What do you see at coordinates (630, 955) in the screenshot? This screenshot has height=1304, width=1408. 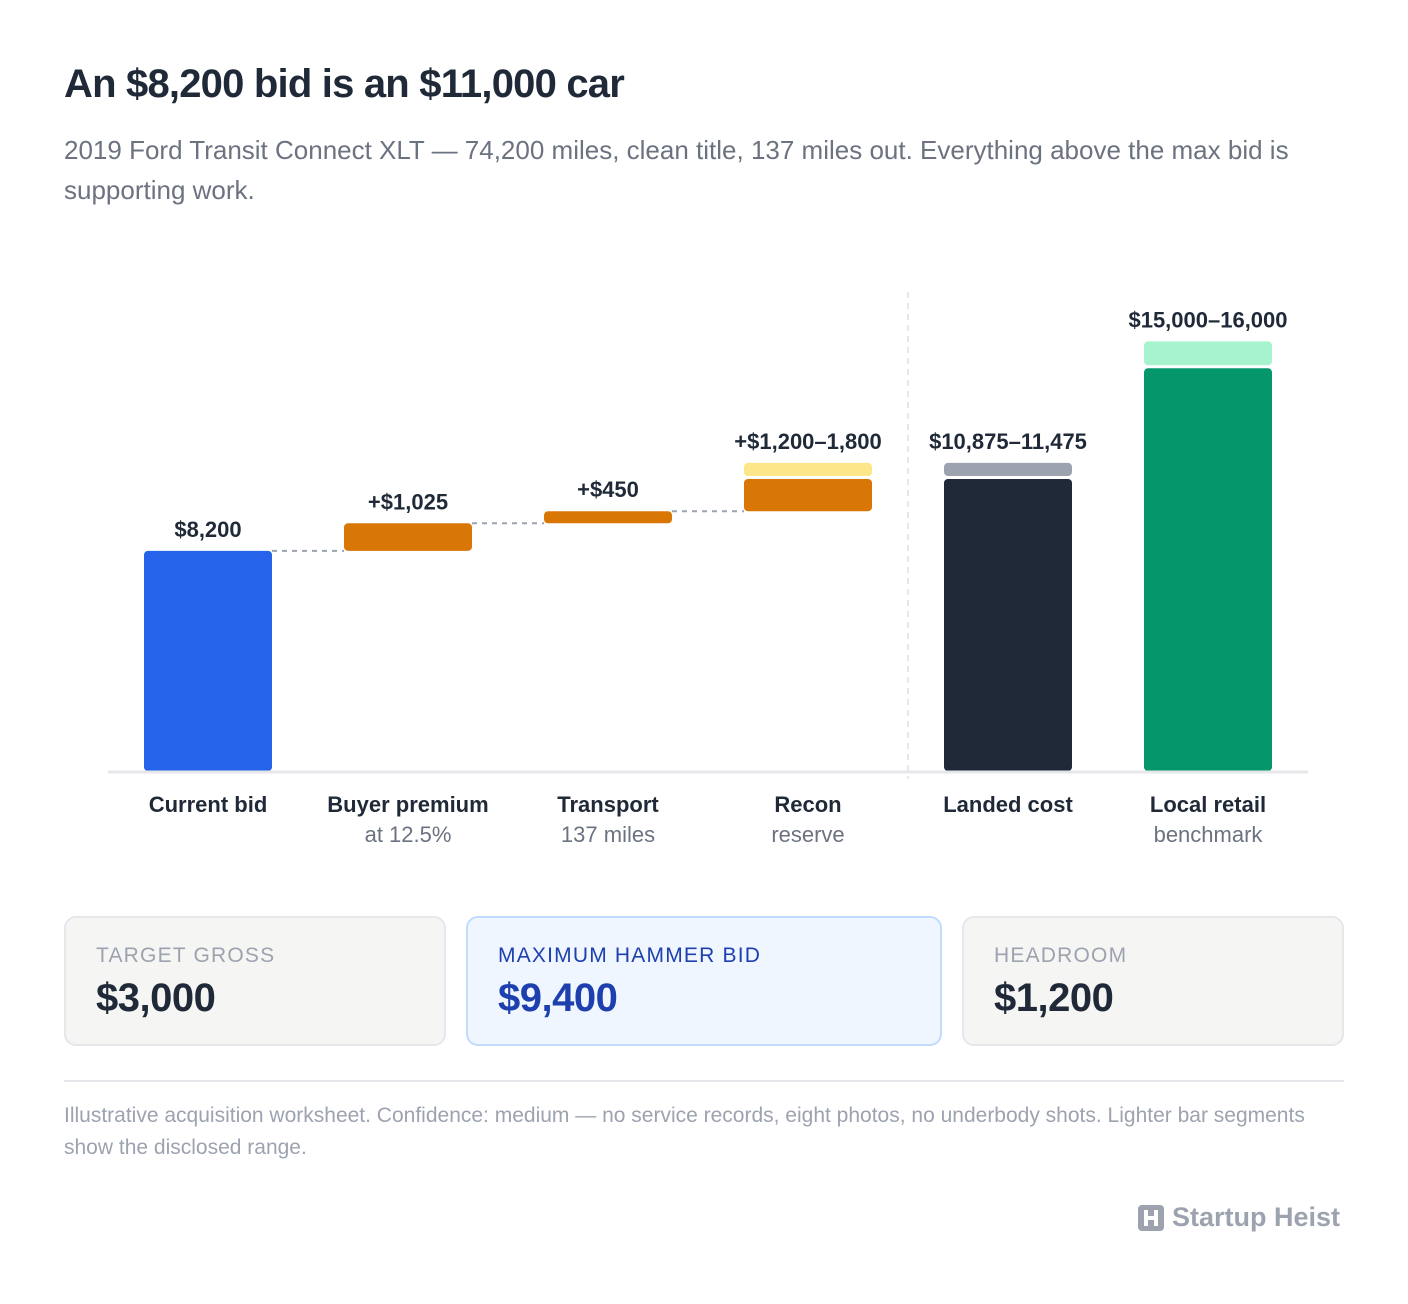 I see `stat-label: MAXIMUM HAMMER BID` at bounding box center [630, 955].